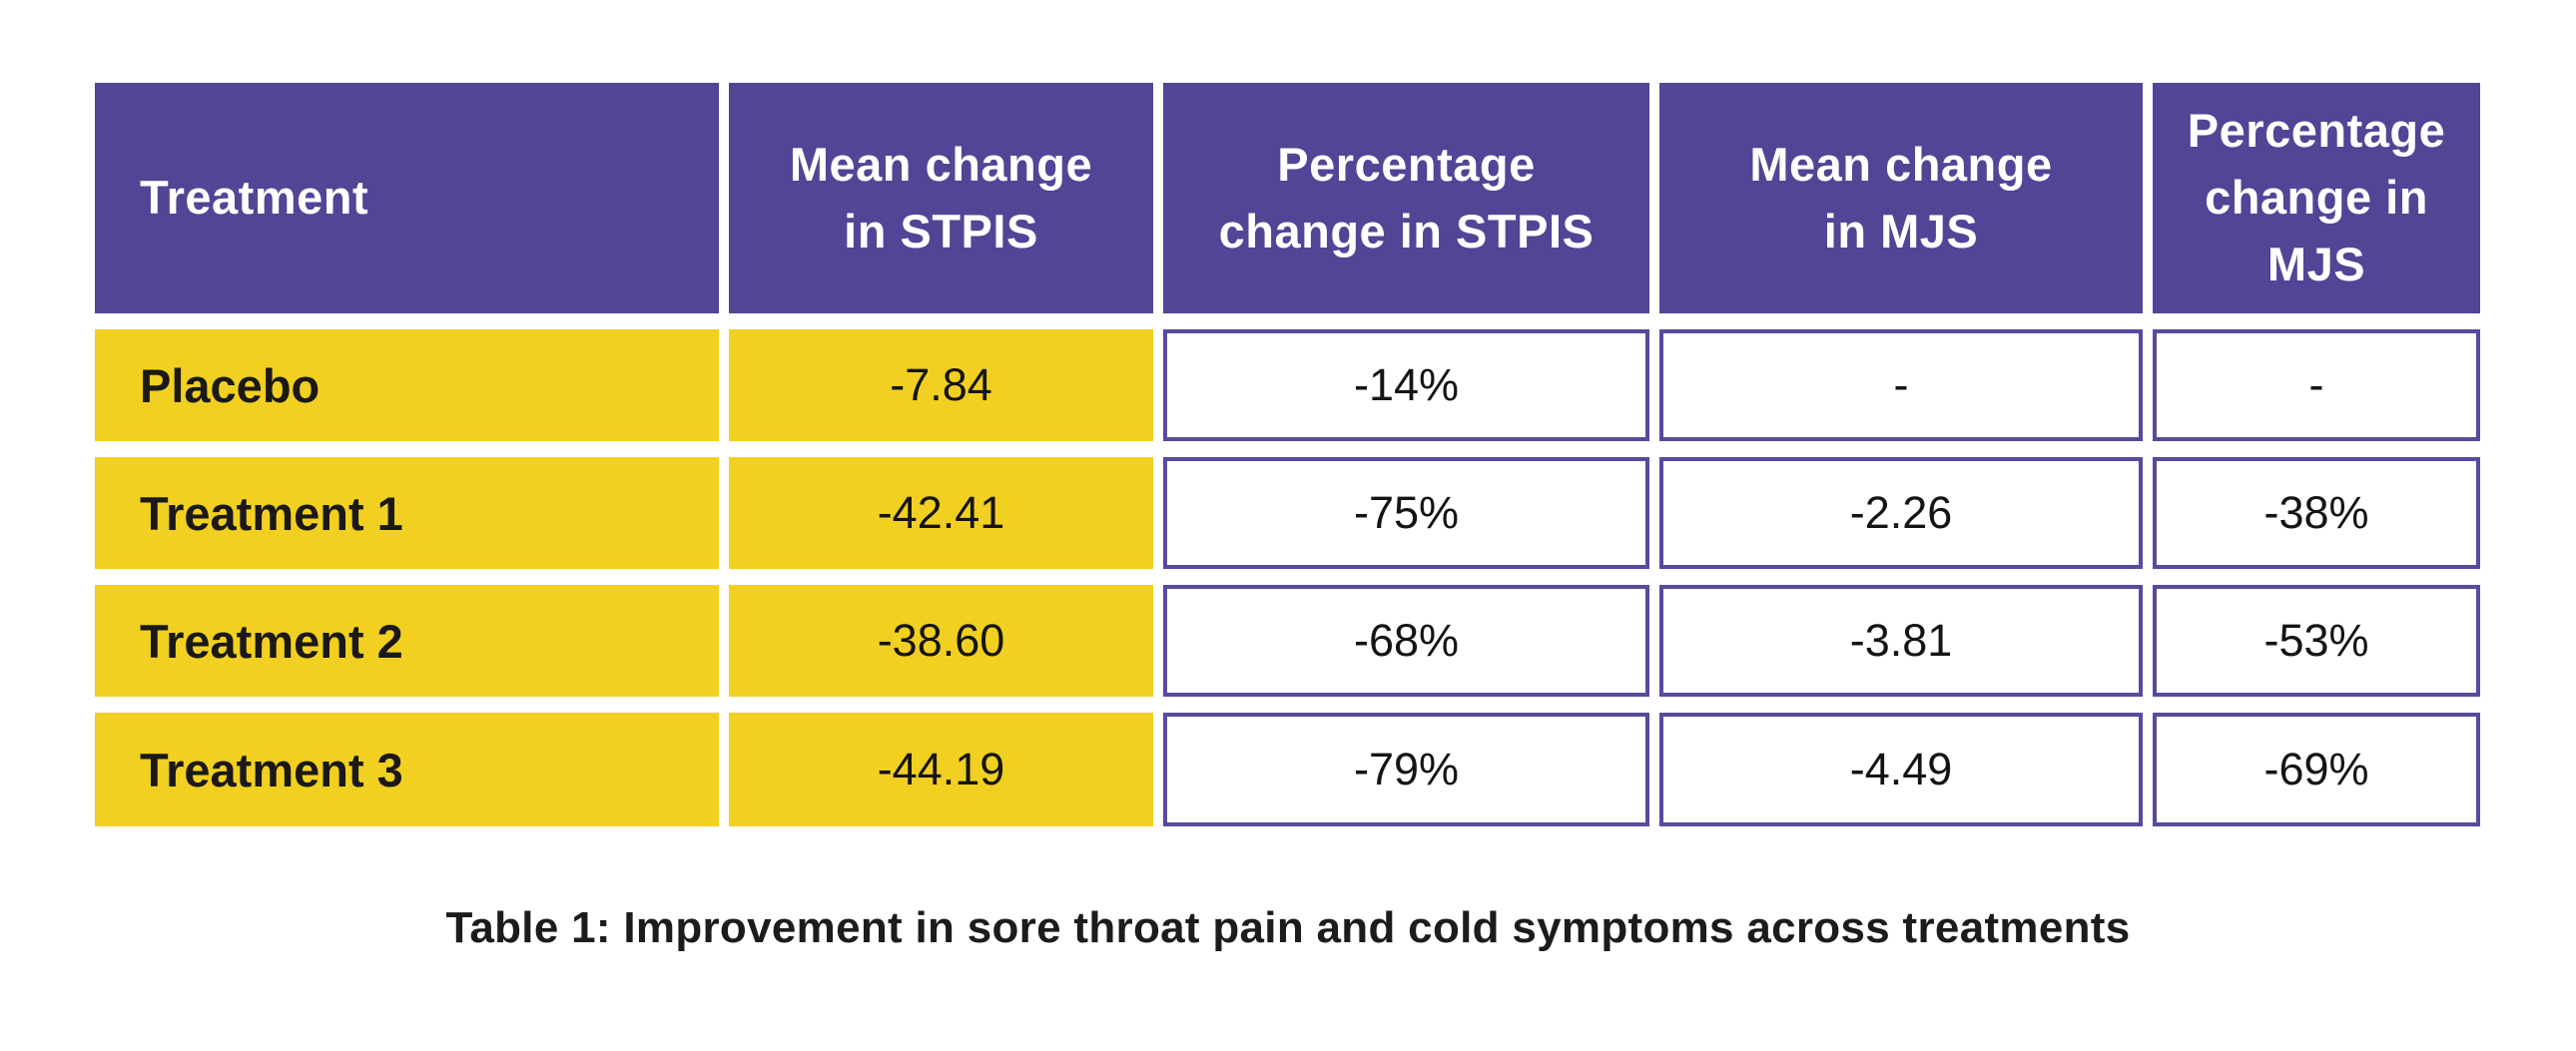 The width and height of the screenshot is (2576, 1051). I want to click on cell-treatment1-mean-stpis: -42.41, so click(941, 513).